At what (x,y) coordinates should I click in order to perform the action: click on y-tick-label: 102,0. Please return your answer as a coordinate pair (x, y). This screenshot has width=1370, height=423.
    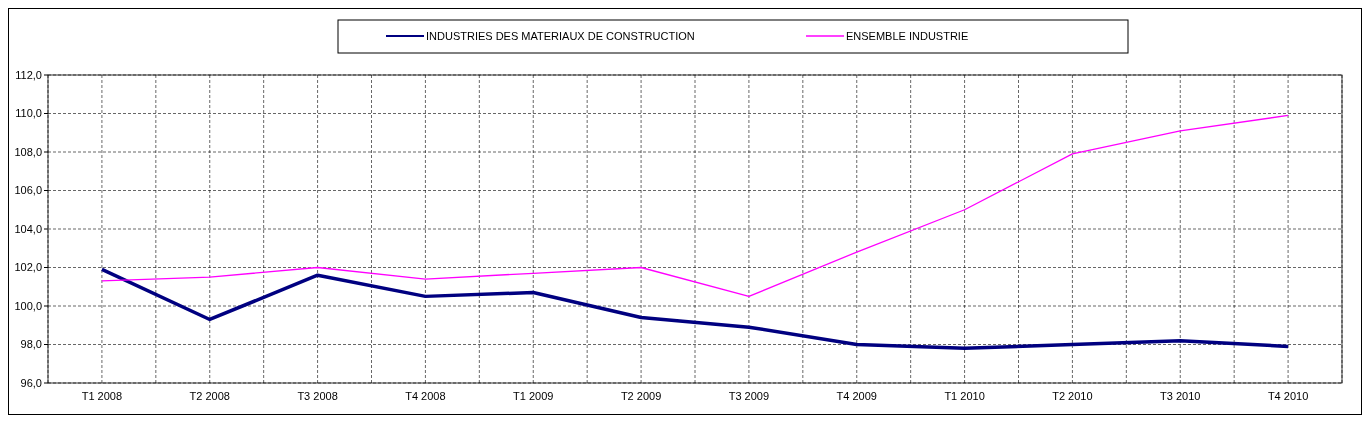
    Looking at the image, I should click on (28, 267).